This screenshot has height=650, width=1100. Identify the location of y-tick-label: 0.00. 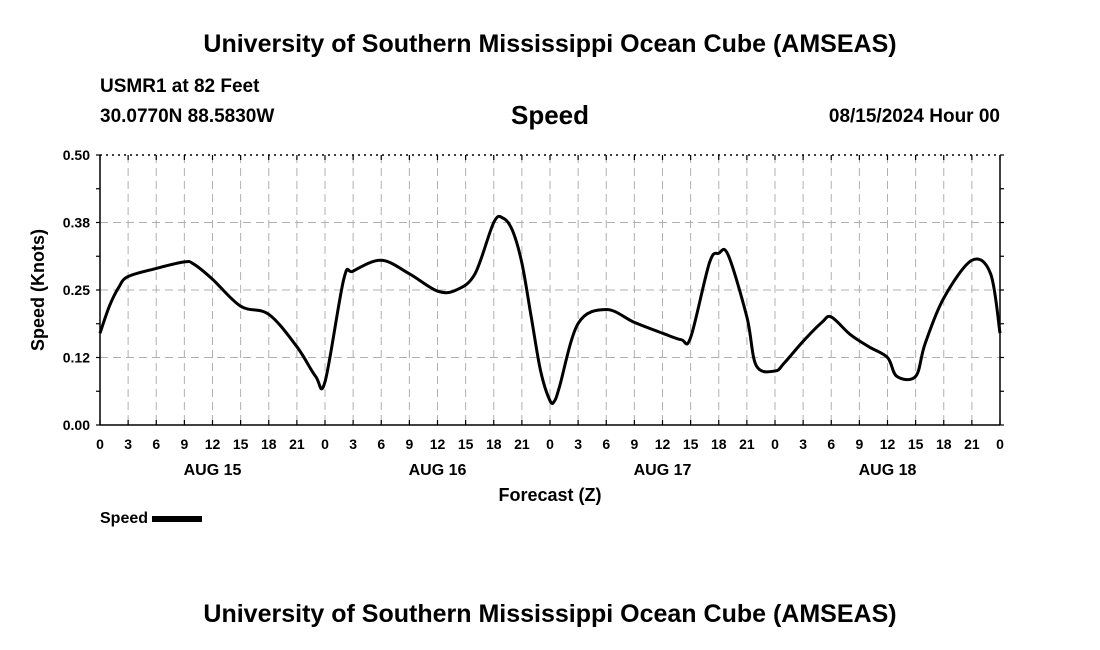
(76, 425).